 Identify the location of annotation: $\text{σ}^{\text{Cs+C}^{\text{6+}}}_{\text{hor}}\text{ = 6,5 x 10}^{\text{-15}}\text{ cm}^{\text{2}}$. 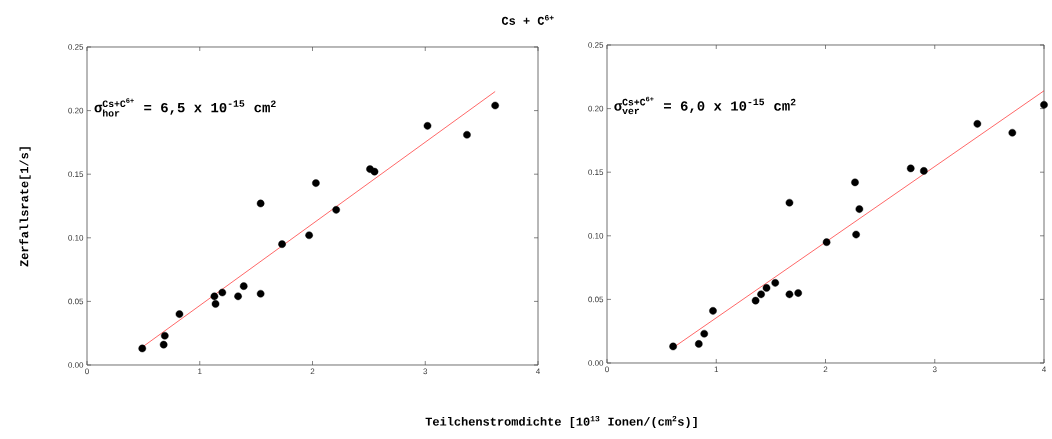
(185, 107).